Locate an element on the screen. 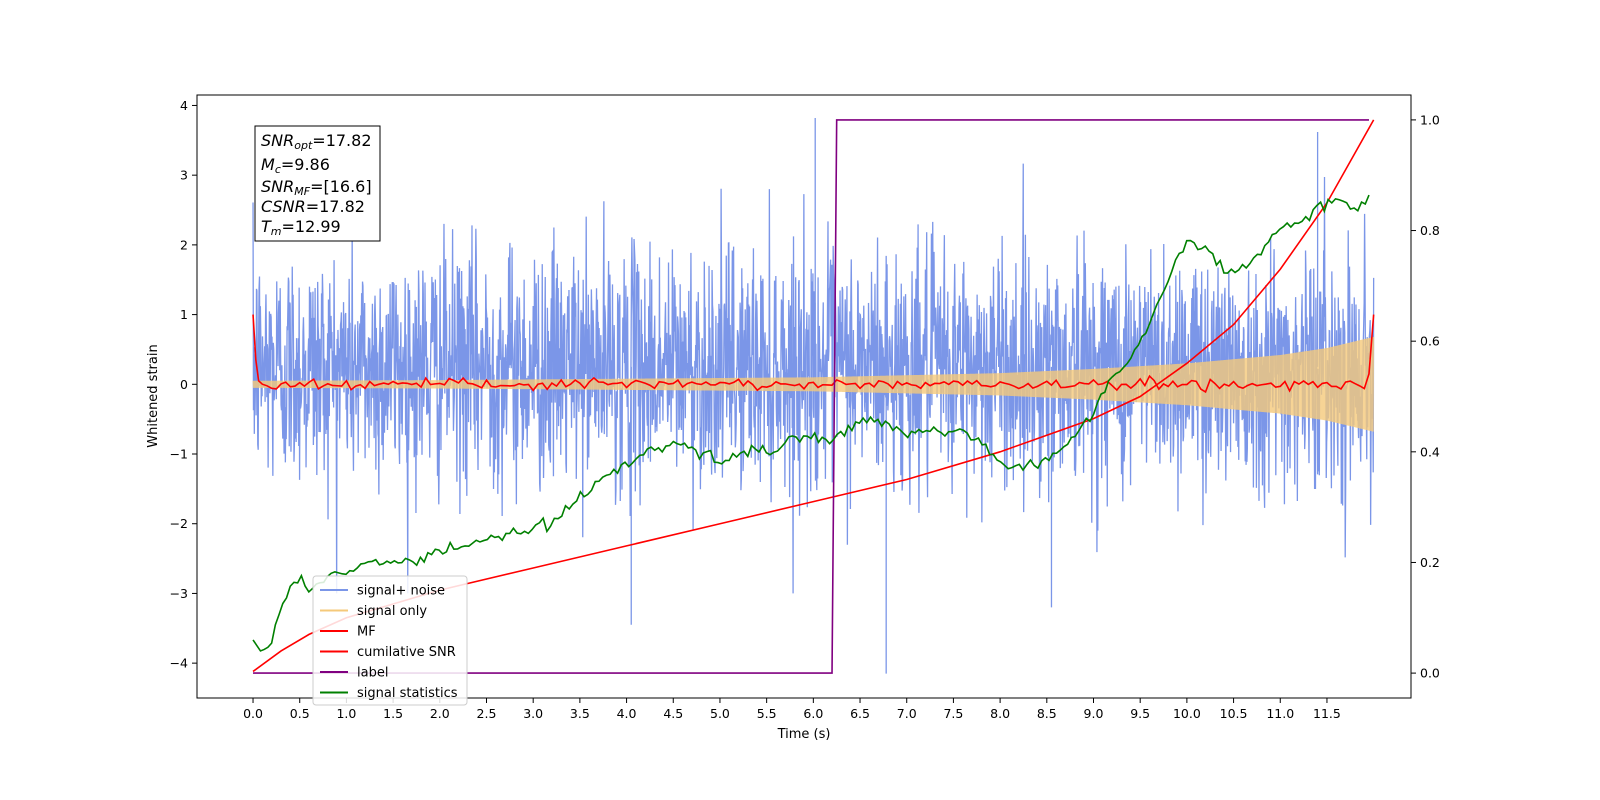 Image resolution: width=1600 pixels, height=800 pixels. y2-tick-label: 0.8 is located at coordinates (1430, 230).